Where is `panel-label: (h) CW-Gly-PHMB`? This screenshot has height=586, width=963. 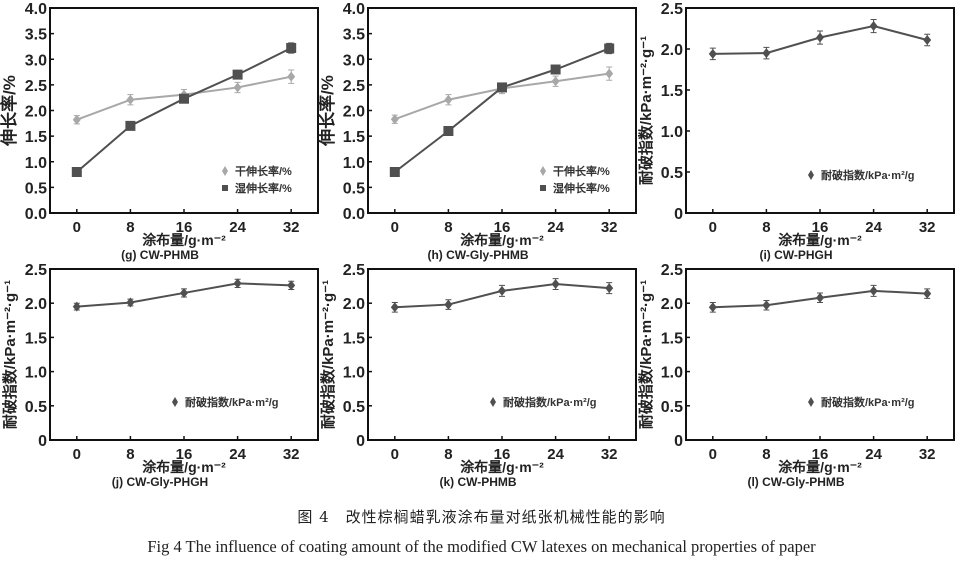
panel-label: (h) CW-Gly-PHMB is located at coordinates (477, 255).